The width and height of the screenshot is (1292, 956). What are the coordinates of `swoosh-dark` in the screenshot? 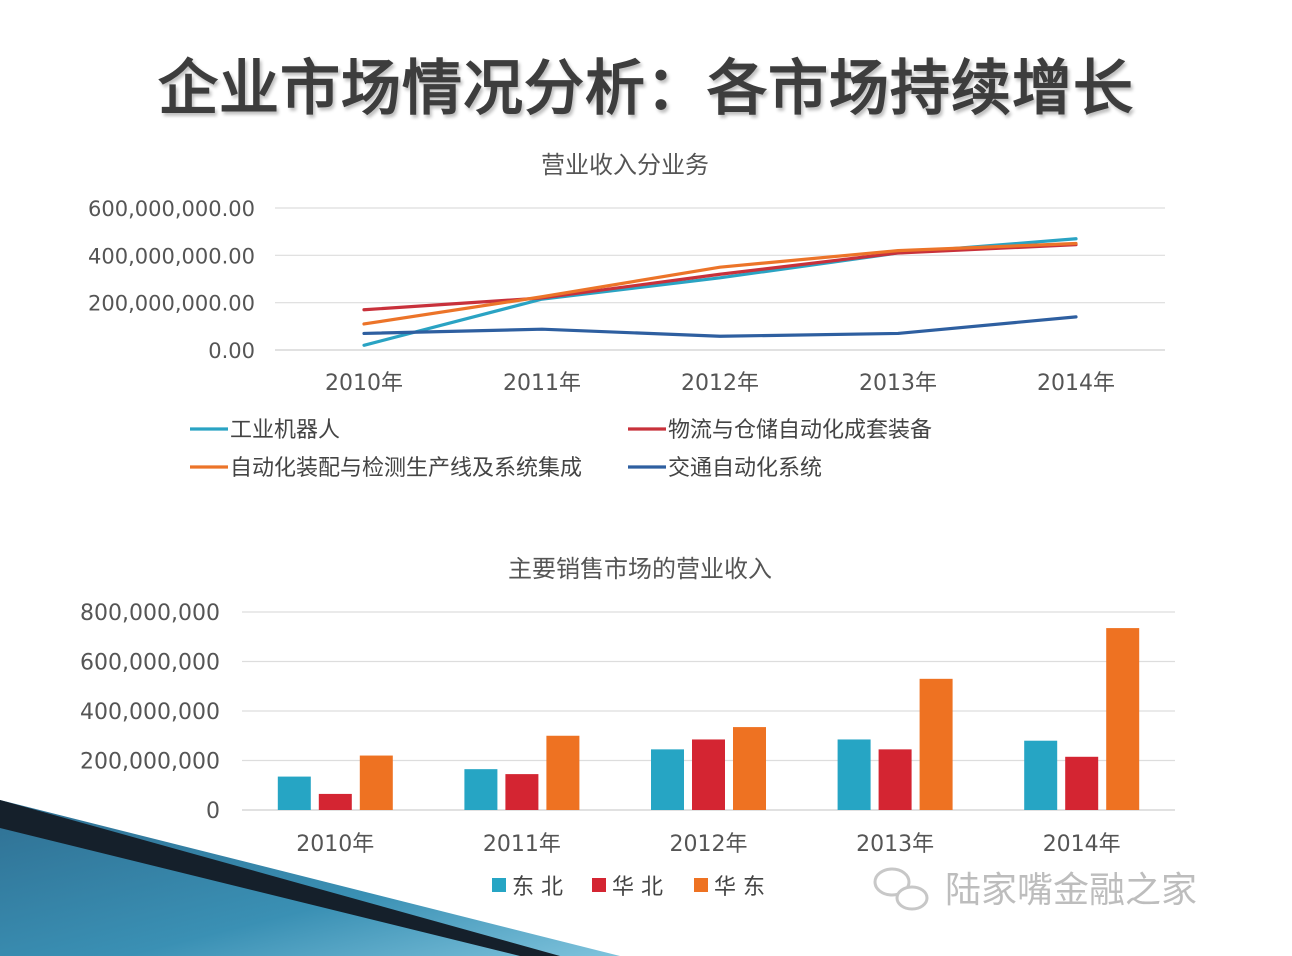 It's located at (280, 878).